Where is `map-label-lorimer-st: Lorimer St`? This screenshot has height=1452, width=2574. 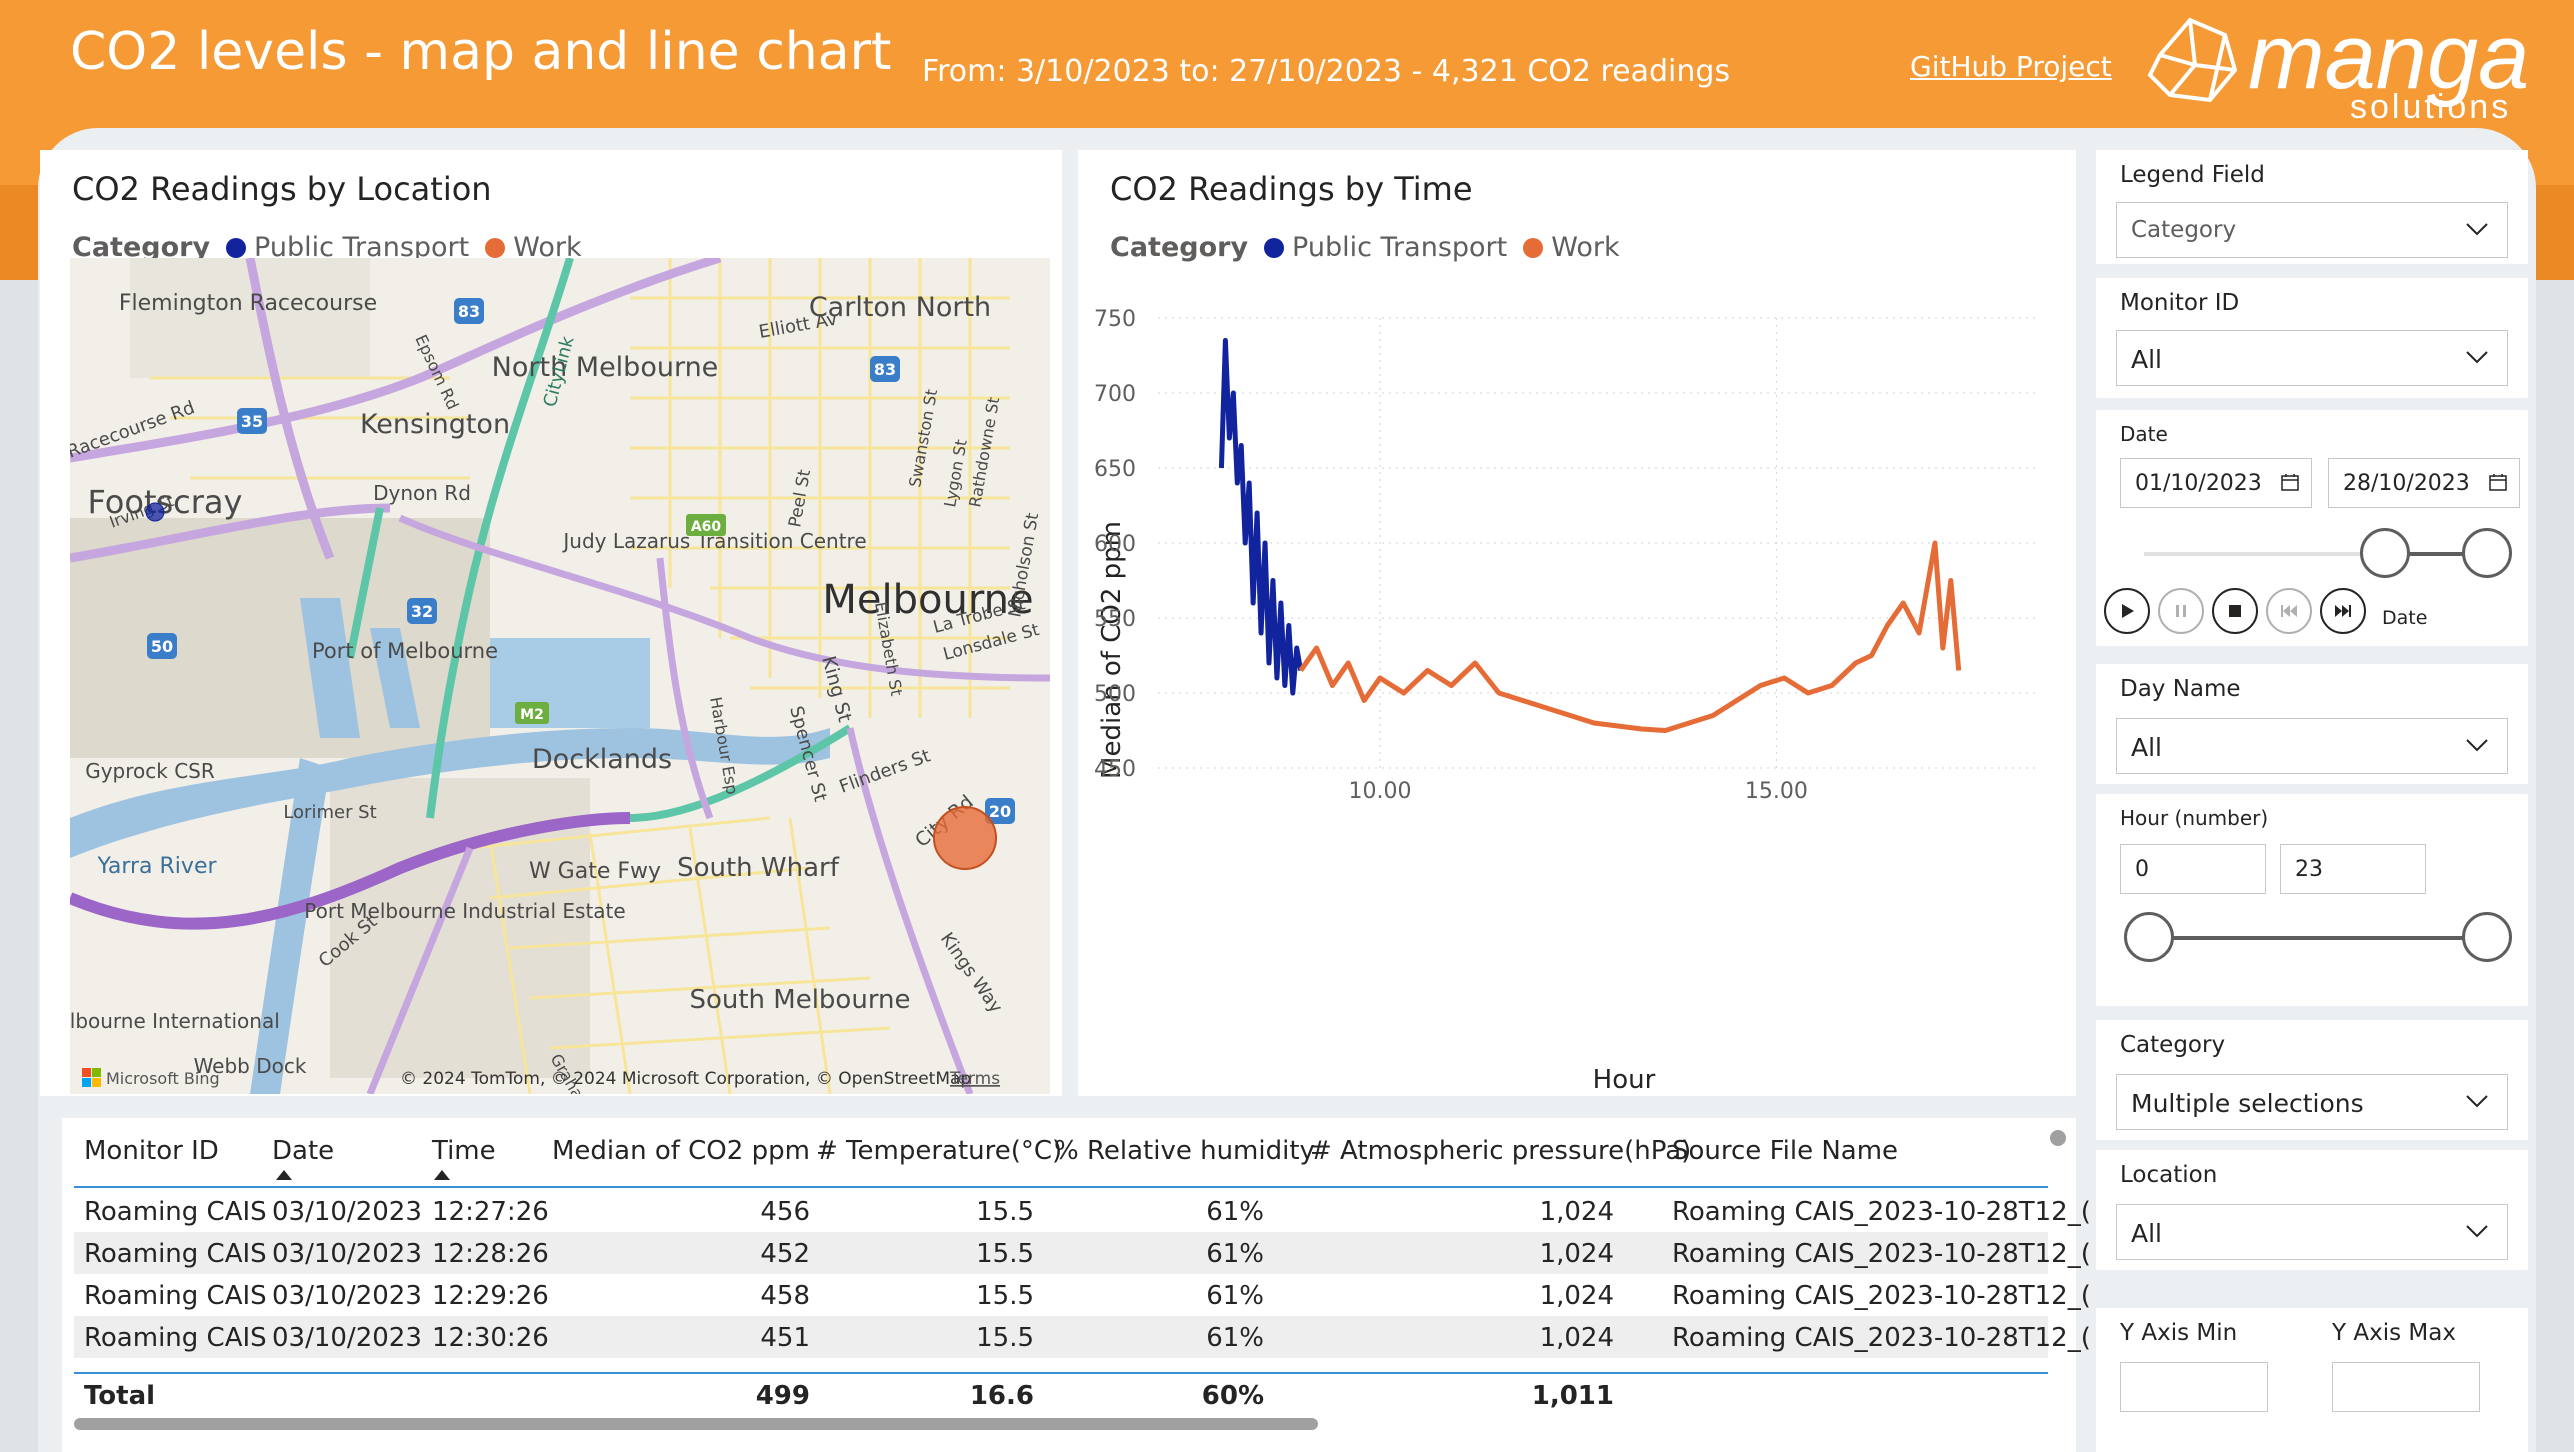
map-label-lorimer-st: Lorimer St is located at coordinates (329, 812).